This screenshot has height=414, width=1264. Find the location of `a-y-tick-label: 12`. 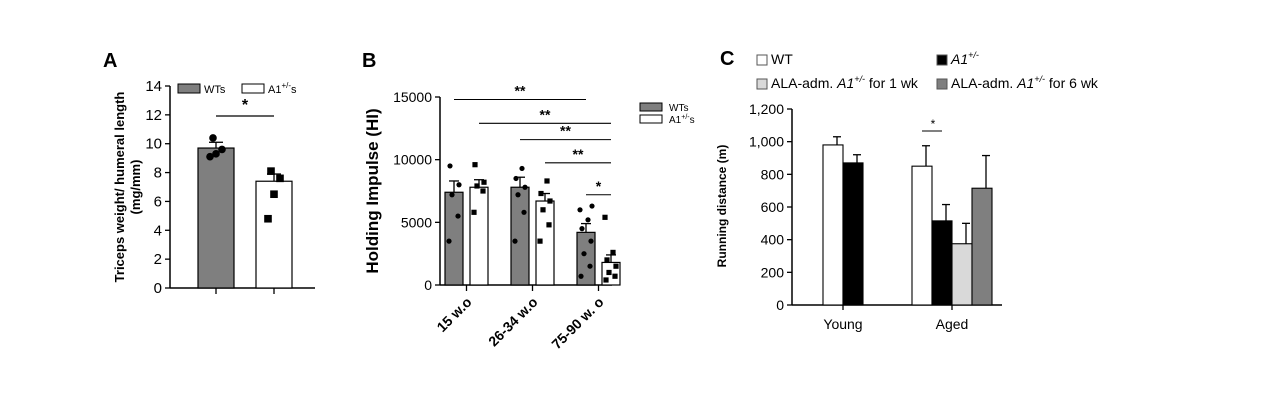

a-y-tick-label: 12 is located at coordinates (153, 115).